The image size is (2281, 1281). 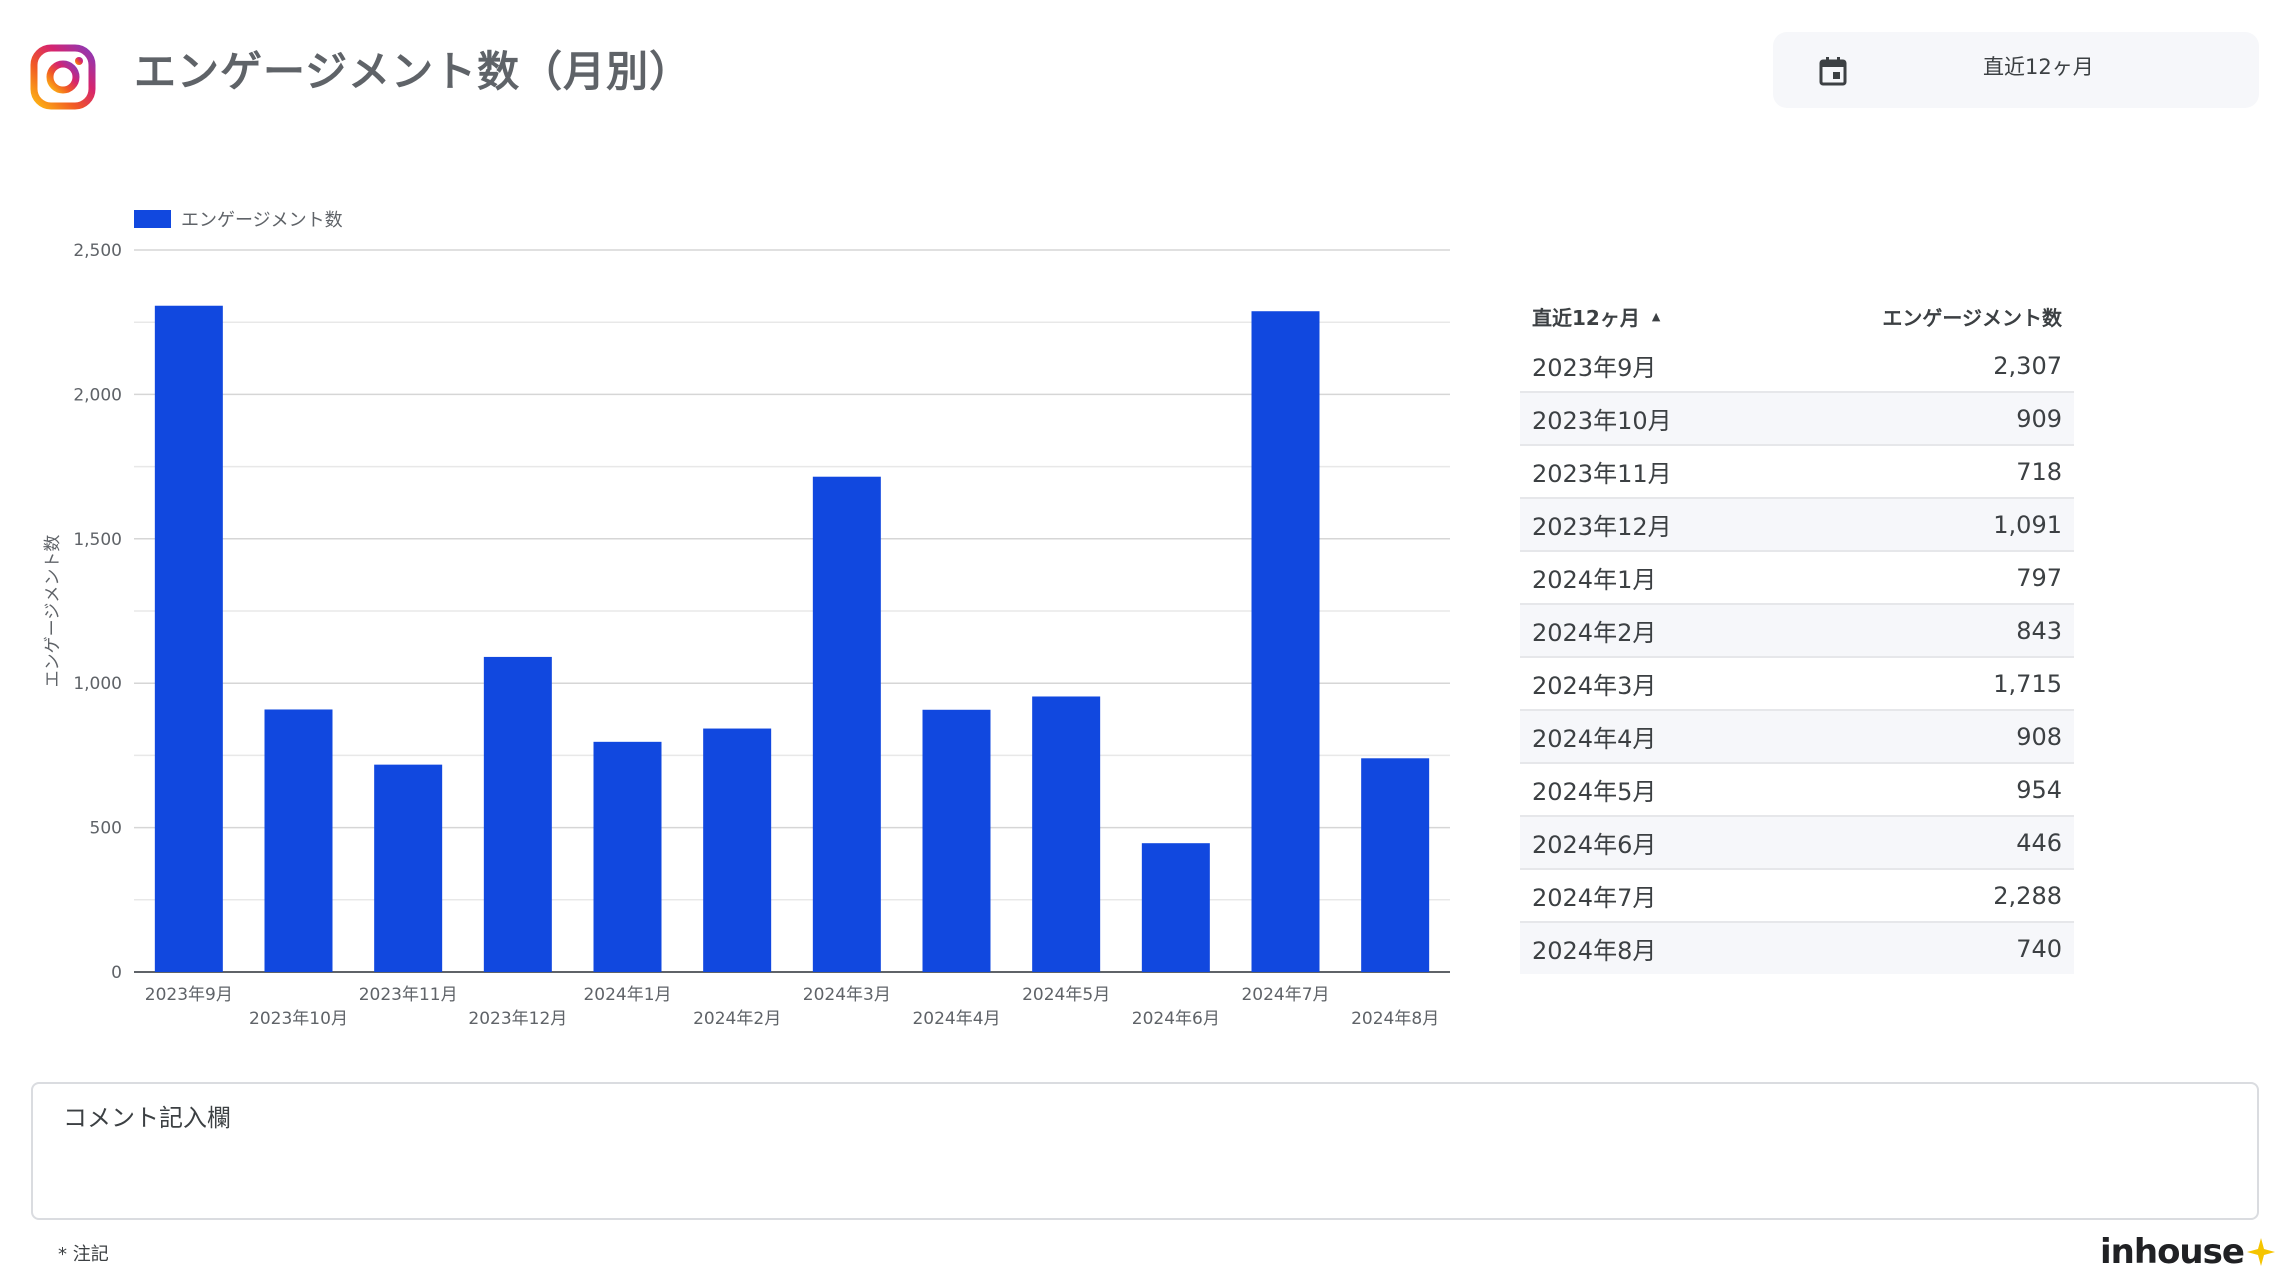 What do you see at coordinates (1797, 843) in the screenshot?
I see `table-row: 2024年6月 446` at bounding box center [1797, 843].